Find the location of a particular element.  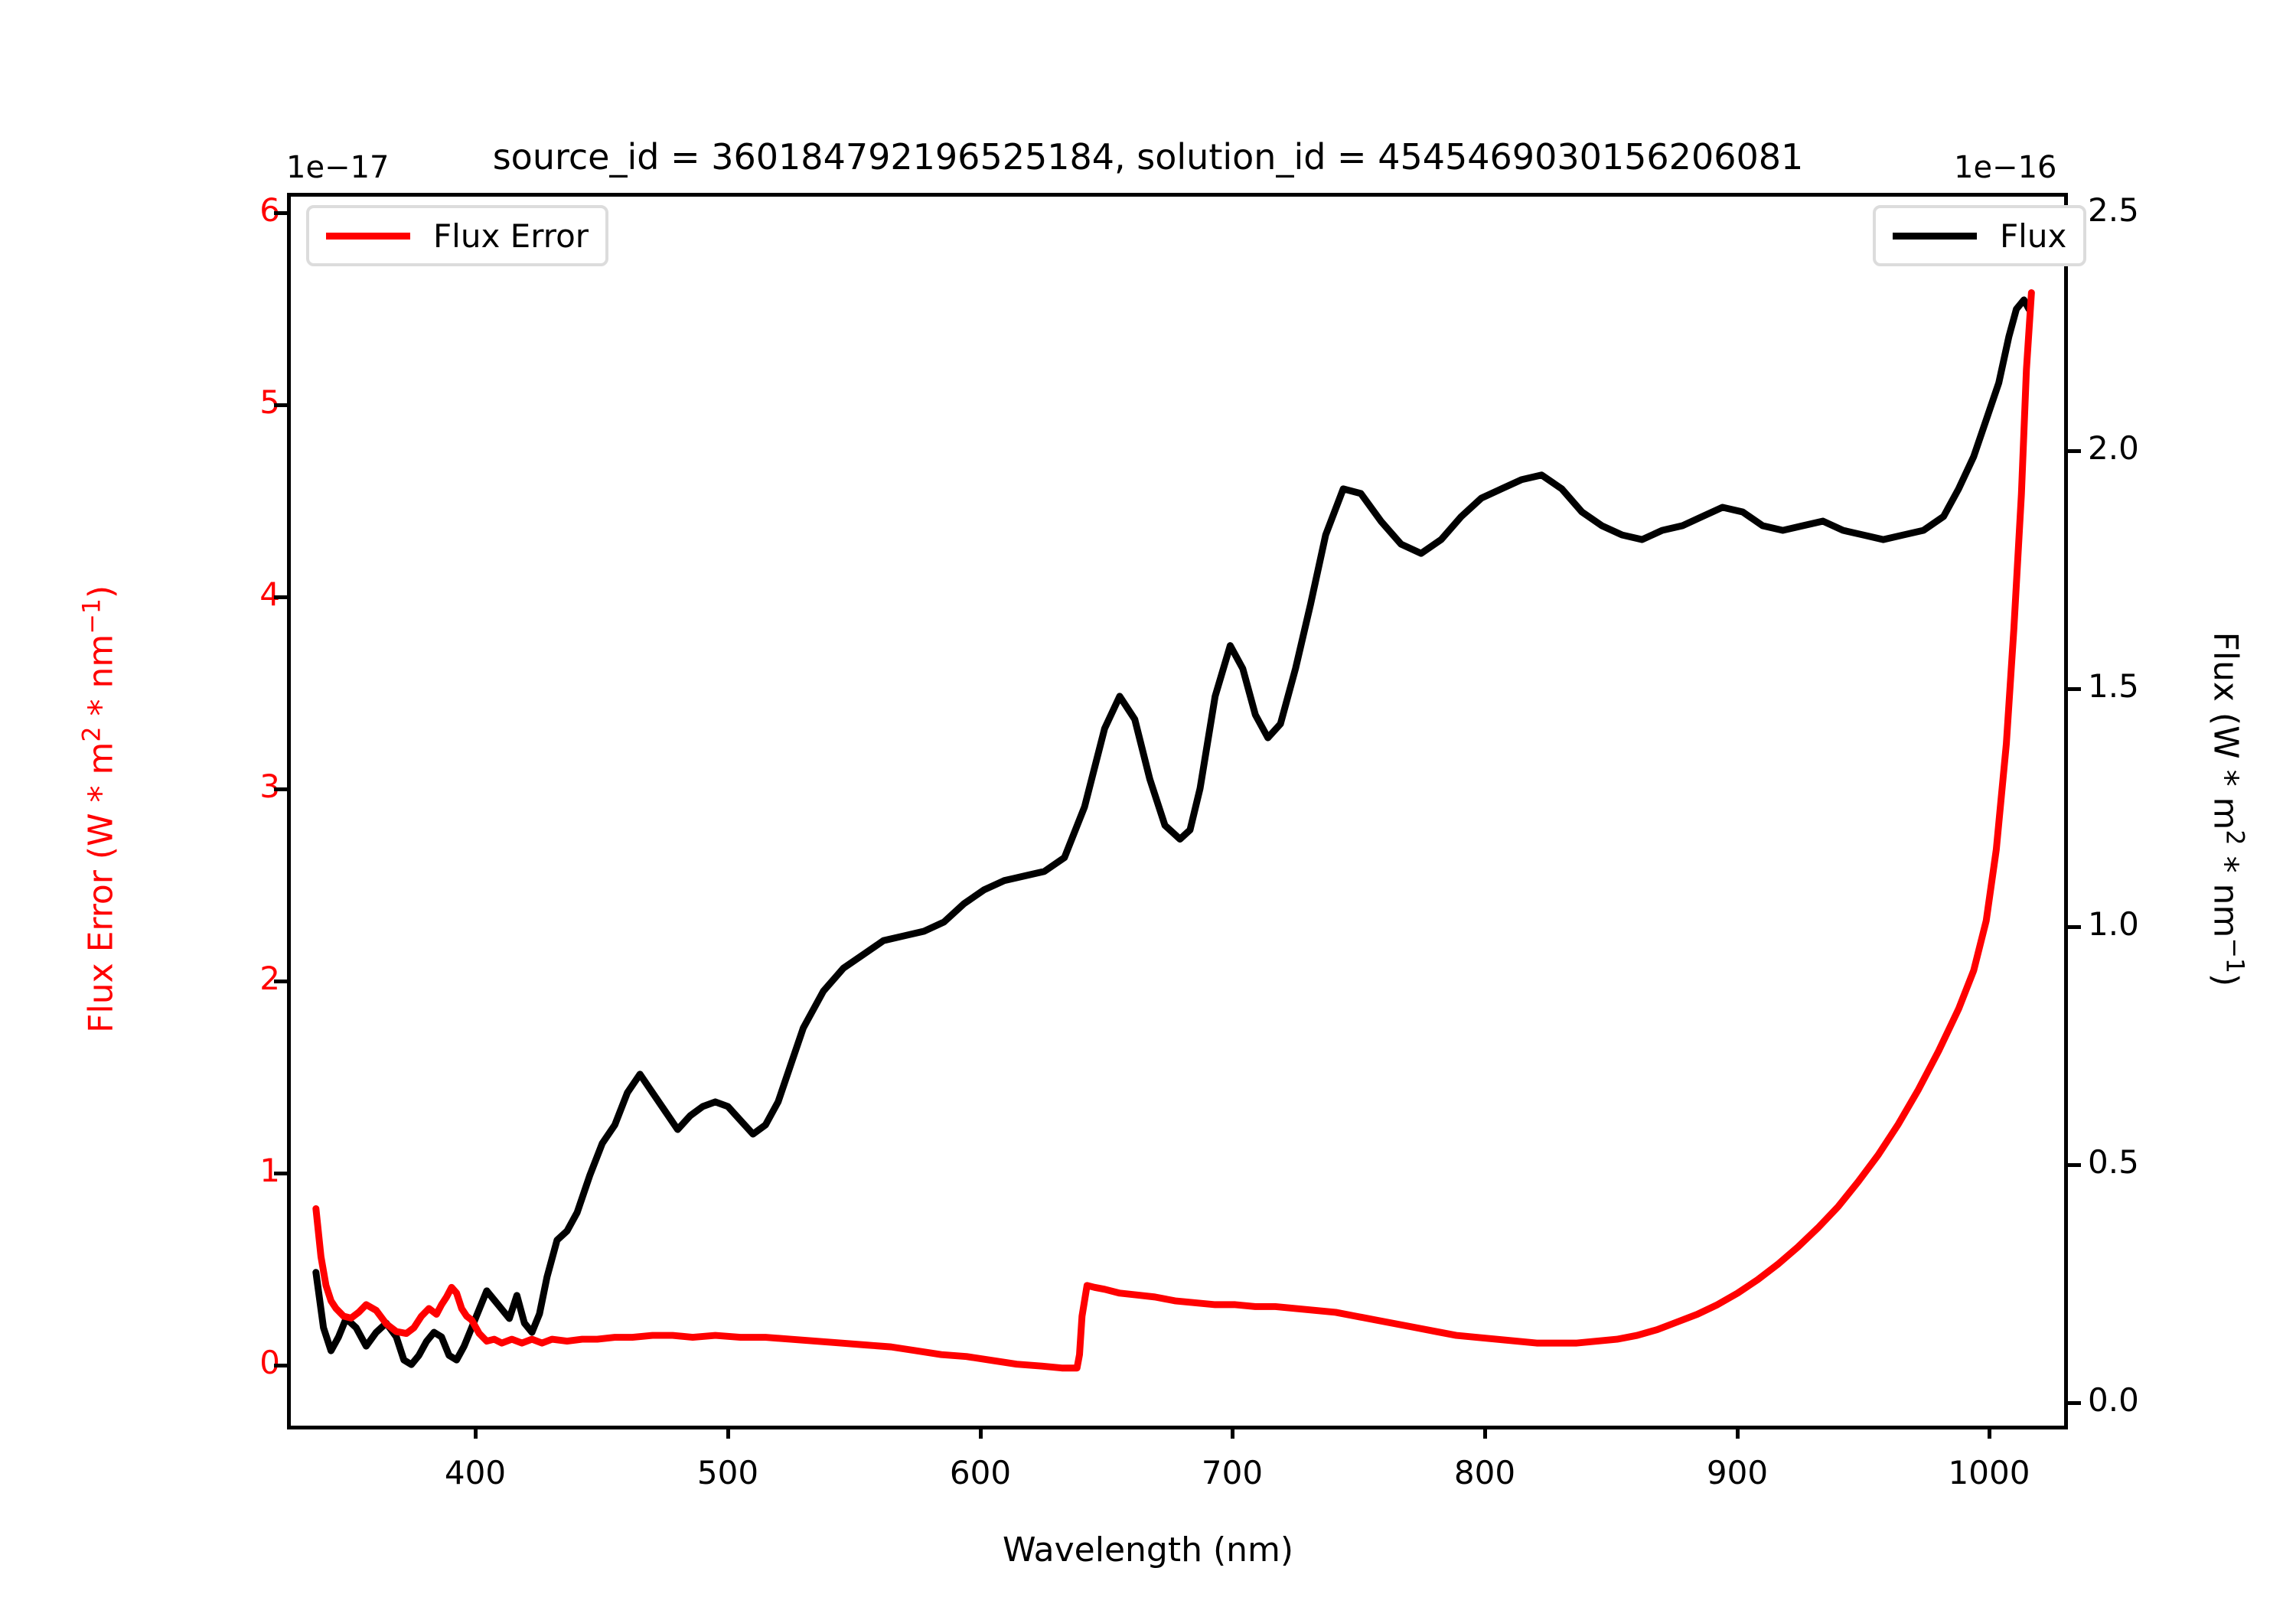

left-tick-1: 1 is located at coordinates (269, 1170).